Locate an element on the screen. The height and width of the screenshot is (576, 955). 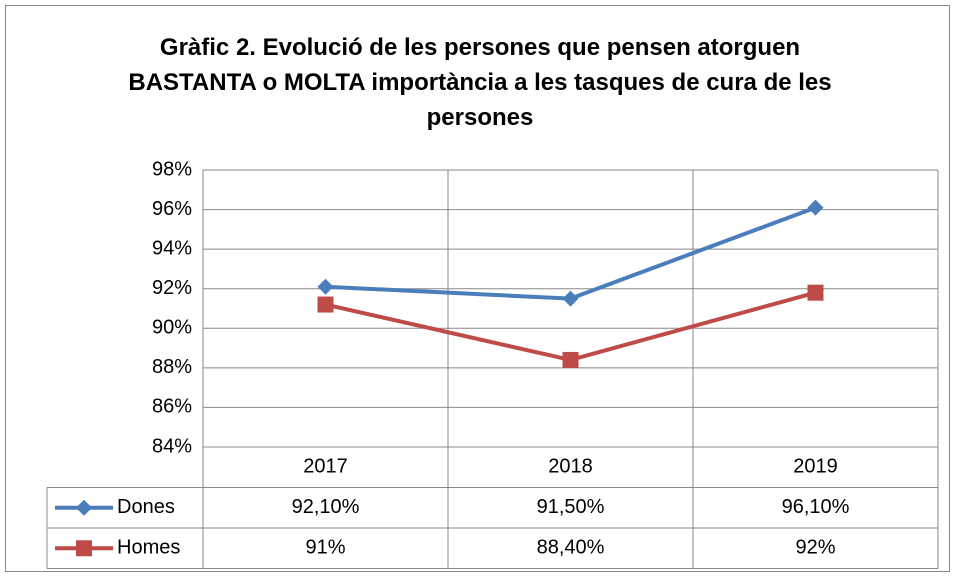
y-tick-label: 98% is located at coordinates (172, 169).